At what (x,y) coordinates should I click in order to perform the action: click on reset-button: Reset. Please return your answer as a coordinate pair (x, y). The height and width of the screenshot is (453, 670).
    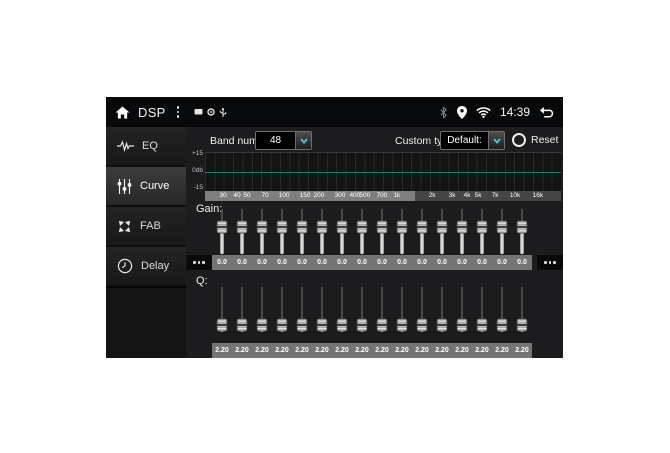
    Looking at the image, I should click on (535, 140).